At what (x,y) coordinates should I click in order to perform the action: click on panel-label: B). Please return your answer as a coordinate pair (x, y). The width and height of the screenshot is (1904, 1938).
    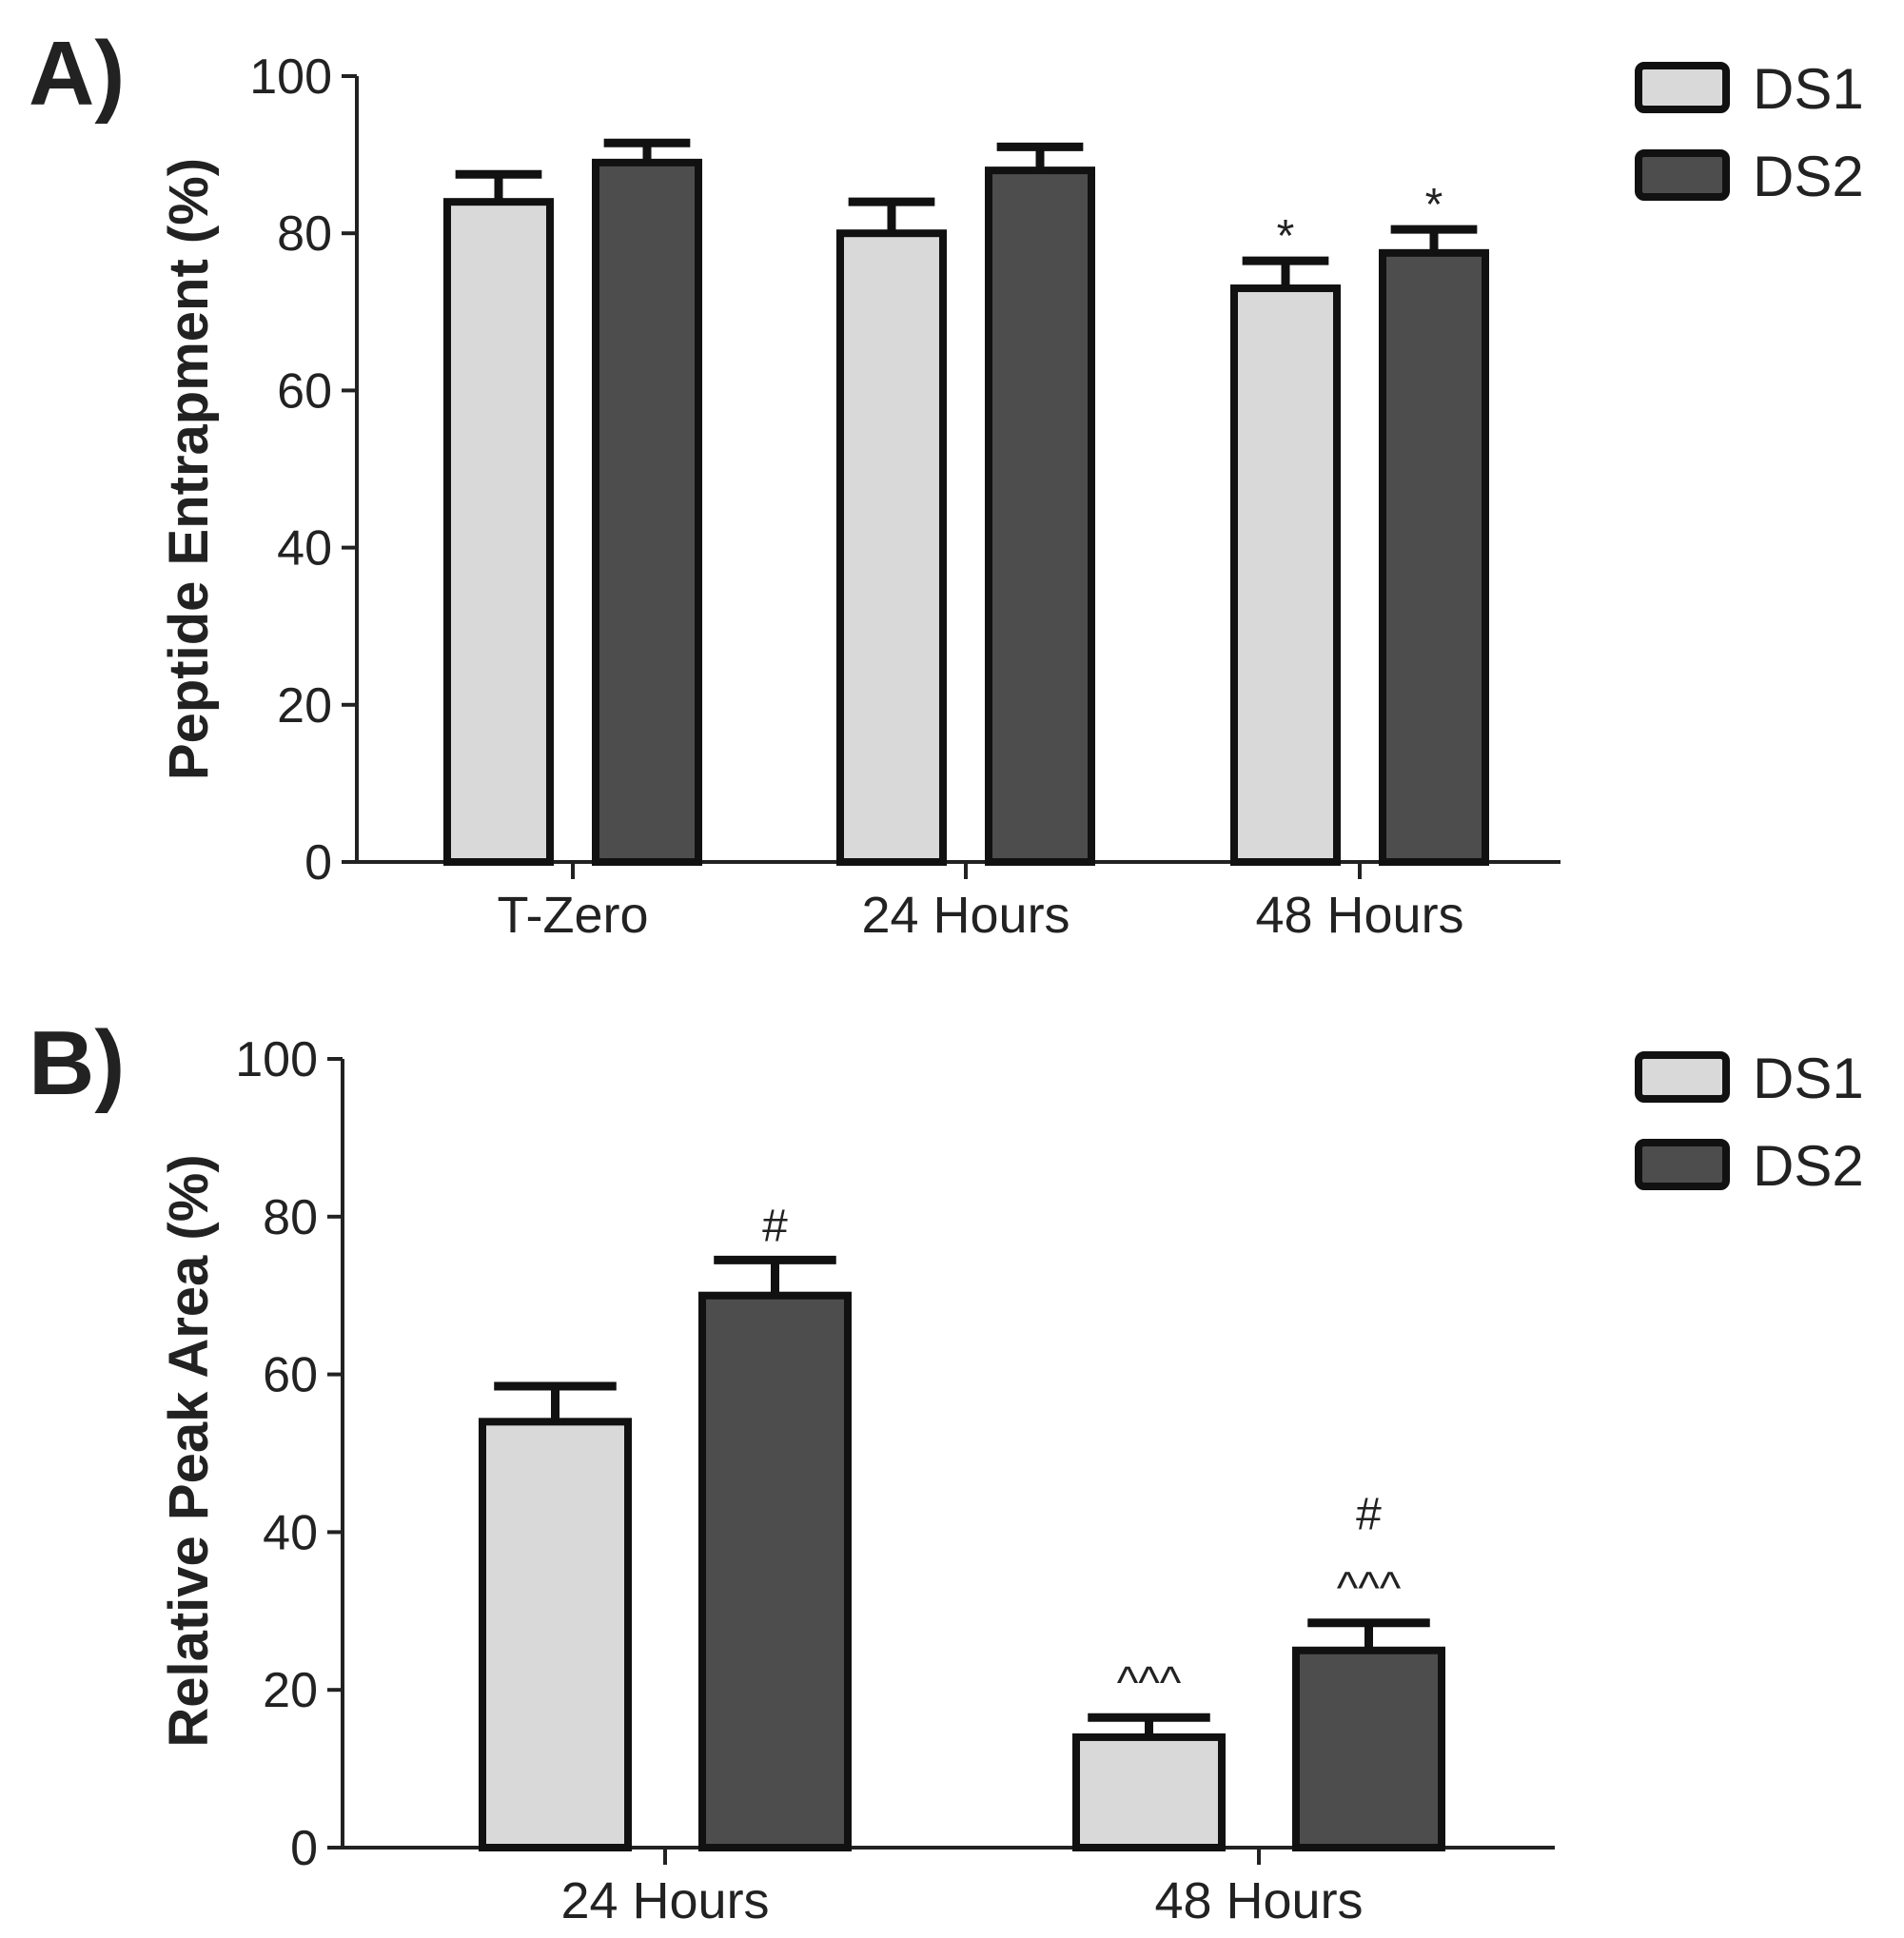
    Looking at the image, I should click on (77, 1063).